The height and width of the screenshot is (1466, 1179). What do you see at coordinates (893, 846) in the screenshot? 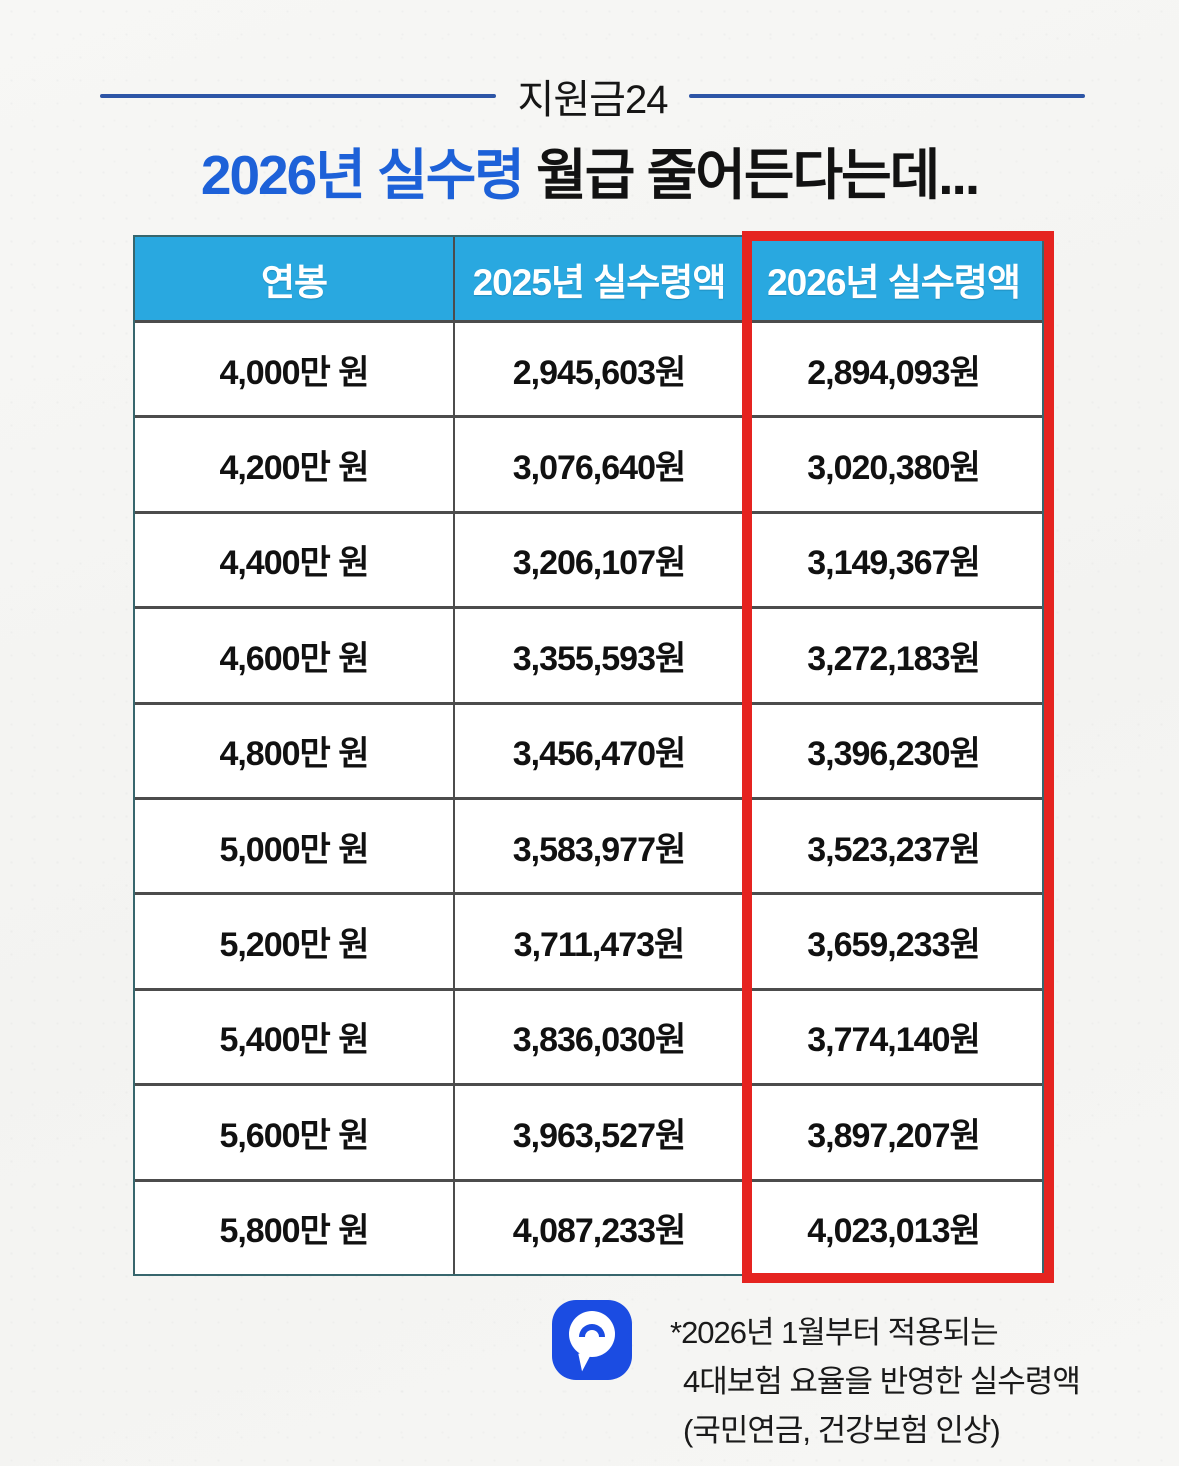
I see `table-cell-r5-c2: 3,523,237원` at bounding box center [893, 846].